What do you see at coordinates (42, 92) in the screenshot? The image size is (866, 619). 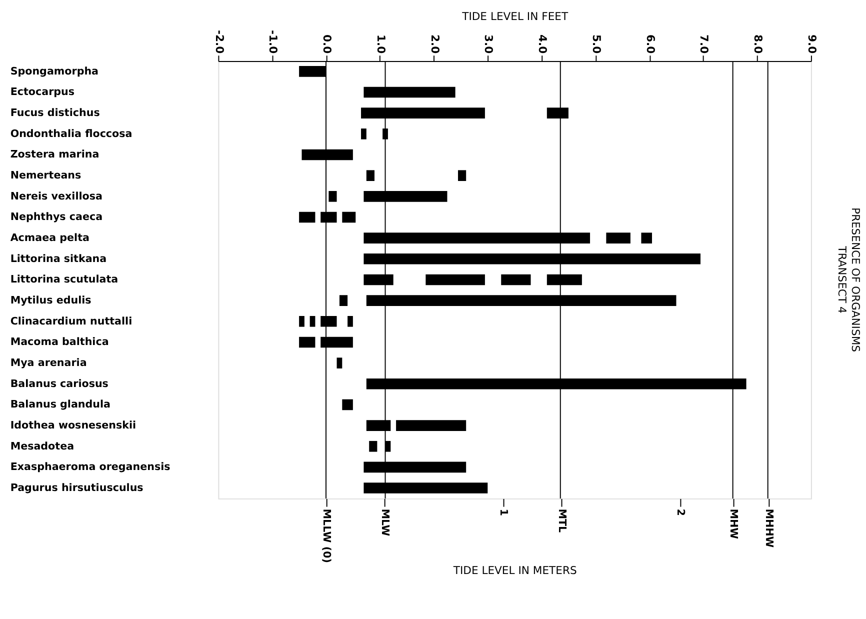 I see `y-tick-label: Ectocarpus` at bounding box center [42, 92].